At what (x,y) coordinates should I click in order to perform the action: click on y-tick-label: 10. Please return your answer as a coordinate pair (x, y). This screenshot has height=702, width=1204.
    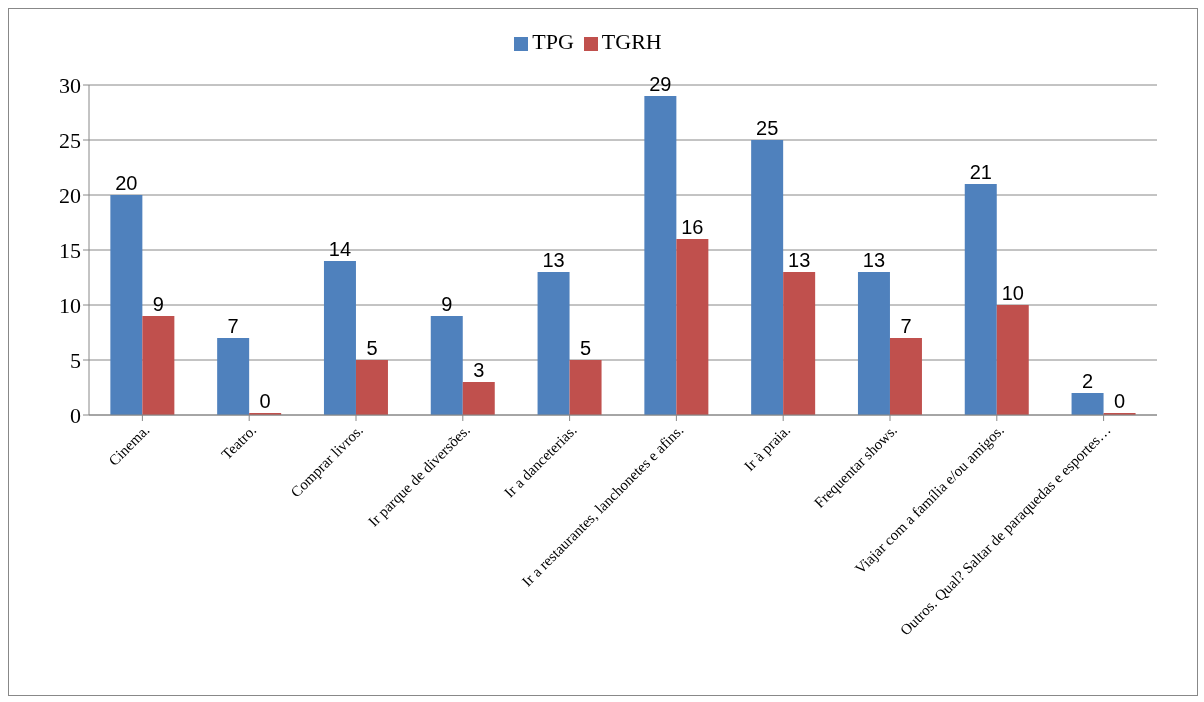
    Looking at the image, I should click on (70, 305).